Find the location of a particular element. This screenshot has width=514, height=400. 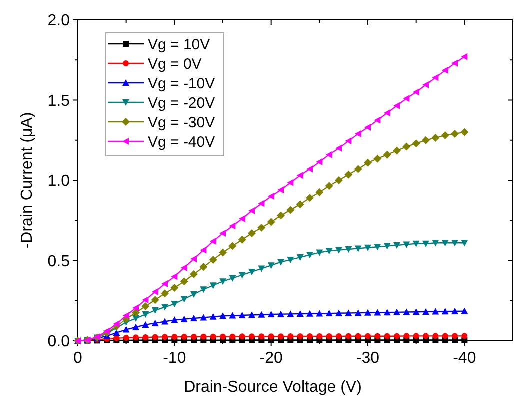

legend-label: Vg = -20V is located at coordinates (182, 103).